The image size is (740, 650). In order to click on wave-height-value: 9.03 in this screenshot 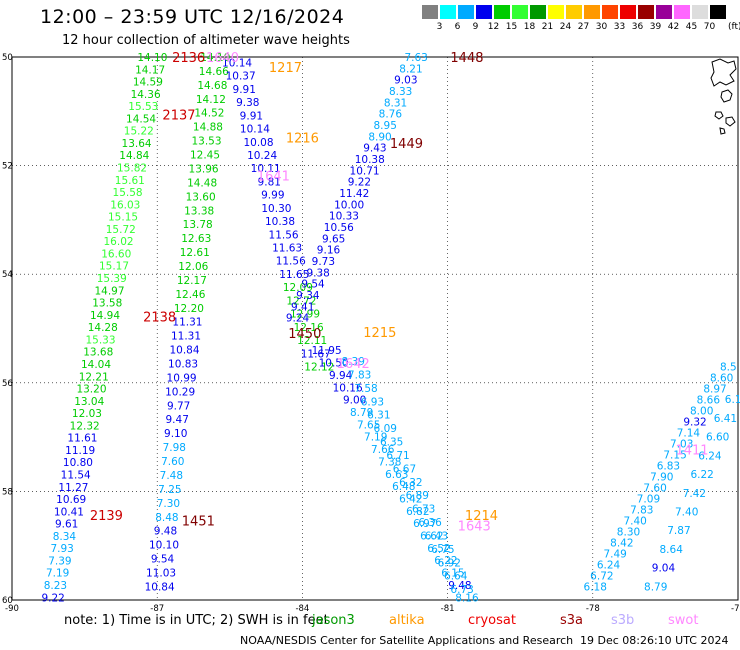, I will do `click(405, 81)`.